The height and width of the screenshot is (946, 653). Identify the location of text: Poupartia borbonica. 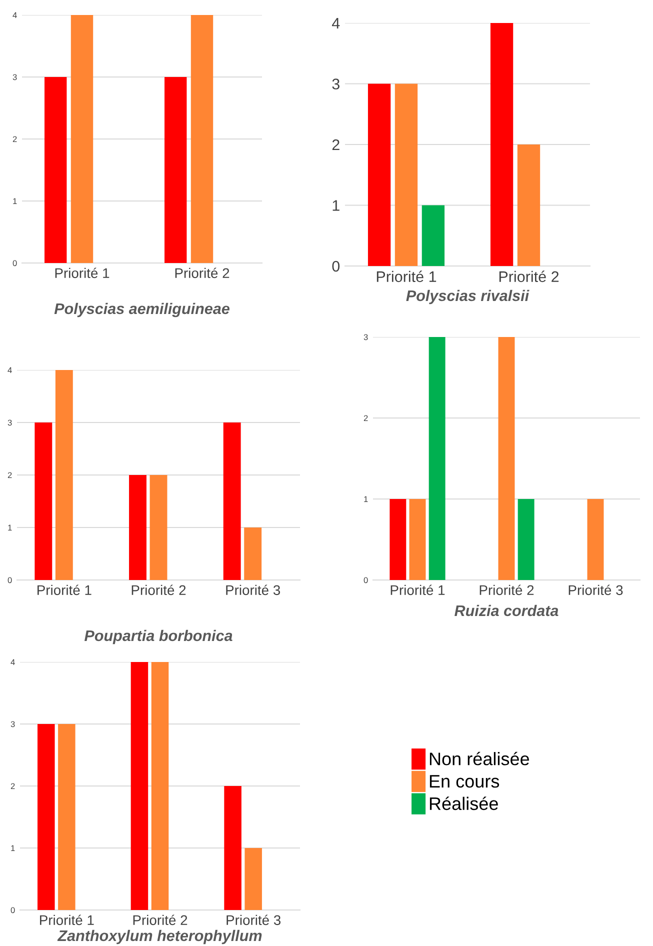
(158, 637).